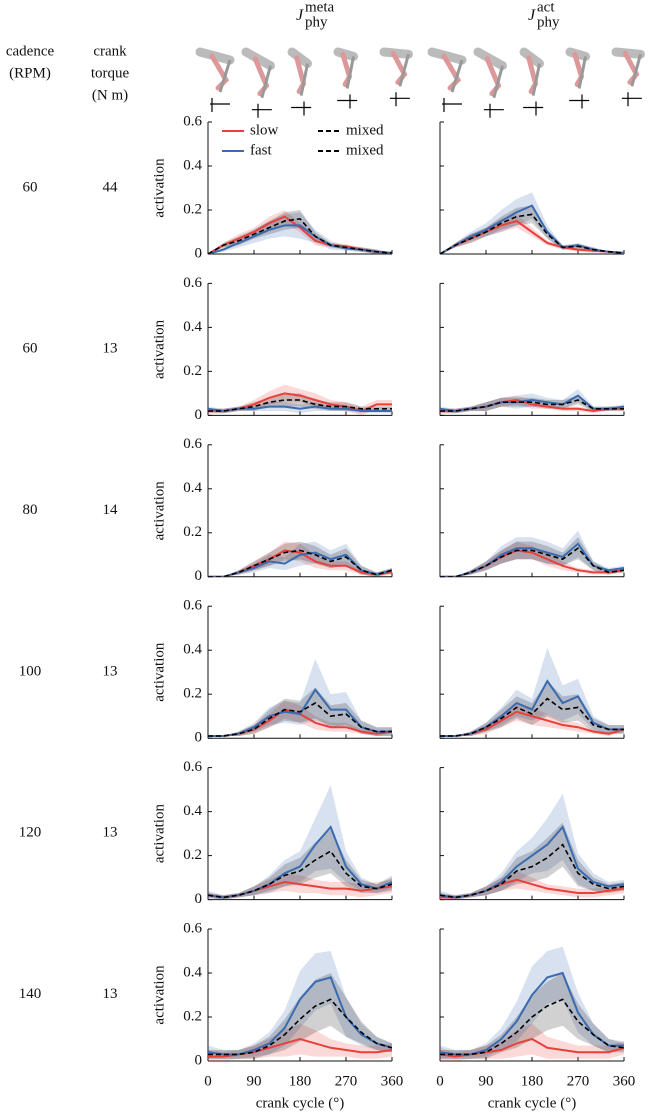 The height and width of the screenshot is (1116, 652). Describe the element at coordinates (272, 187) in the screenshot. I see `subplot: 0 0.2 0.4 0.6 activation slow fast mixed mixed` at that location.